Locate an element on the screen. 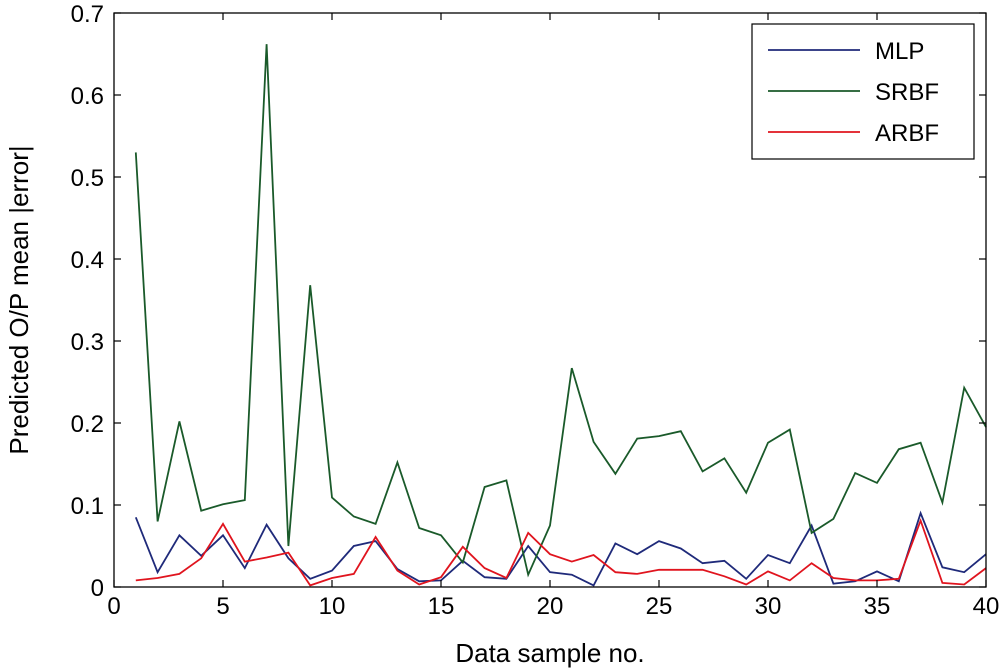 This screenshot has height=672, width=1000. y-tick-label: 0.4 is located at coordinates (87, 260).